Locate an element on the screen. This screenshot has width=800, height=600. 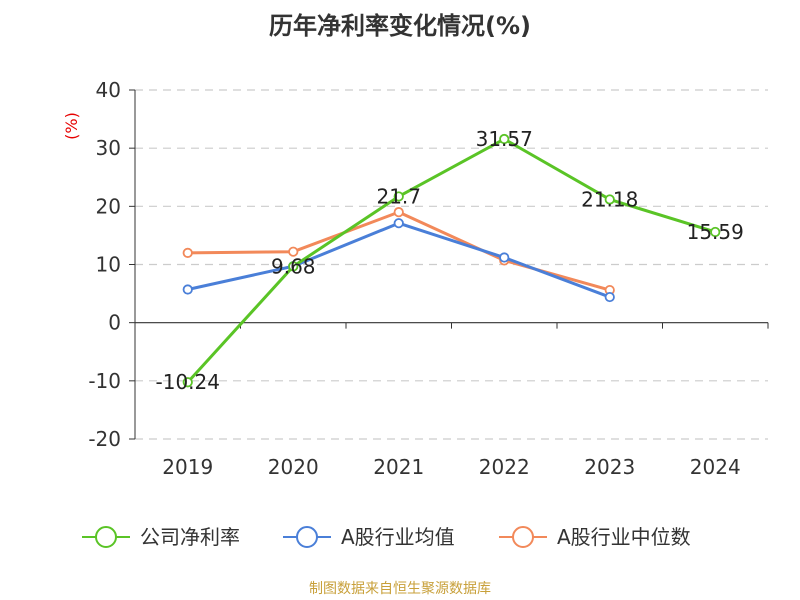
data-label-2024: 15.59 is located at coordinates (715, 232).